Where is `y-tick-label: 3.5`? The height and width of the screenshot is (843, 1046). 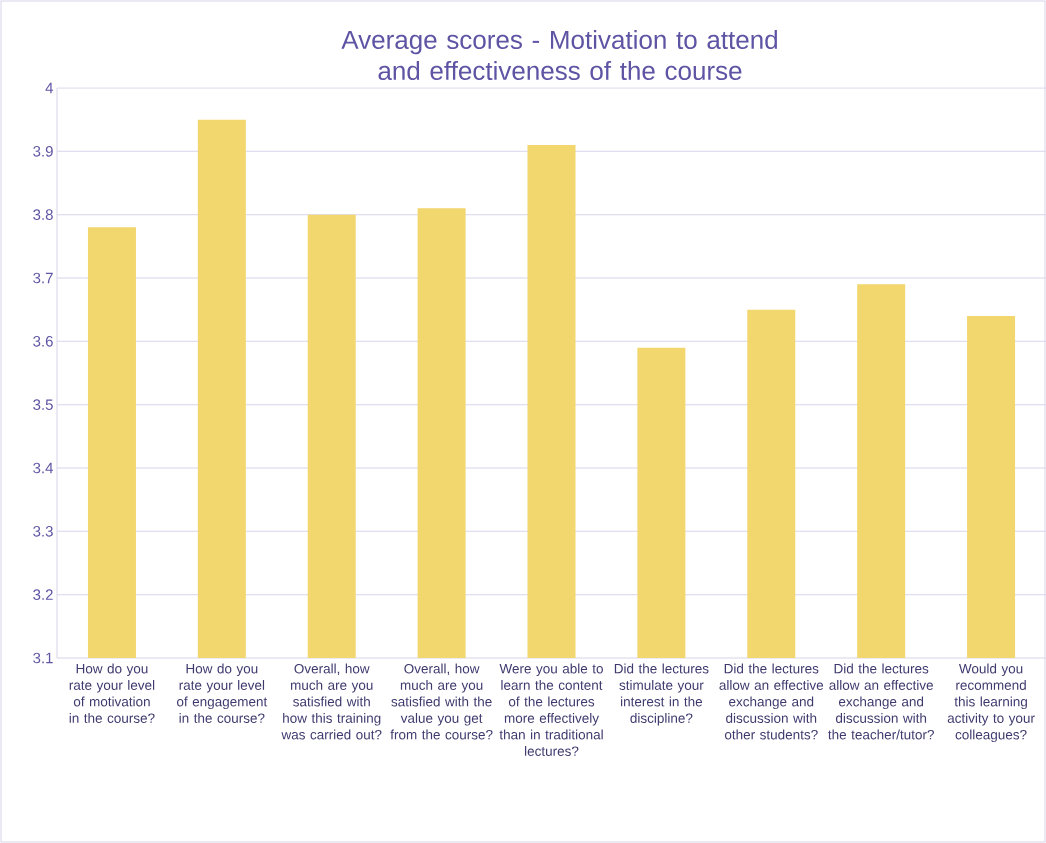
y-tick-label: 3.5 is located at coordinates (43, 404).